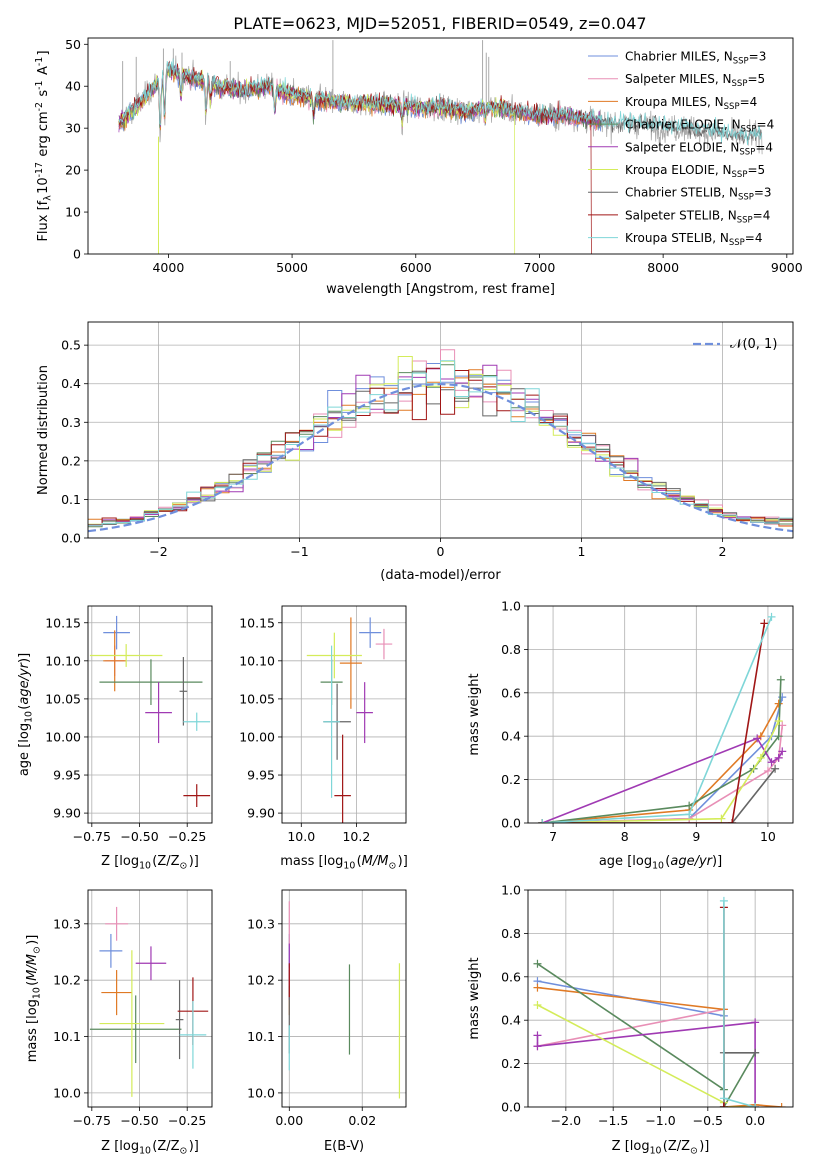 The height and width of the screenshot is (1174, 819). Describe the element at coordinates (362, 1120) in the screenshot. I see `x-tick-label: 0.02` at that location.